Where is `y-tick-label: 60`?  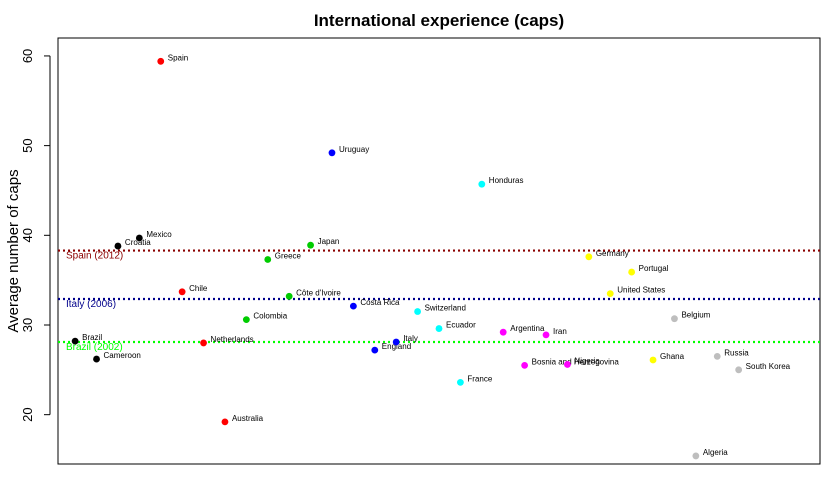 y-tick-label: 60 is located at coordinates (27, 56).